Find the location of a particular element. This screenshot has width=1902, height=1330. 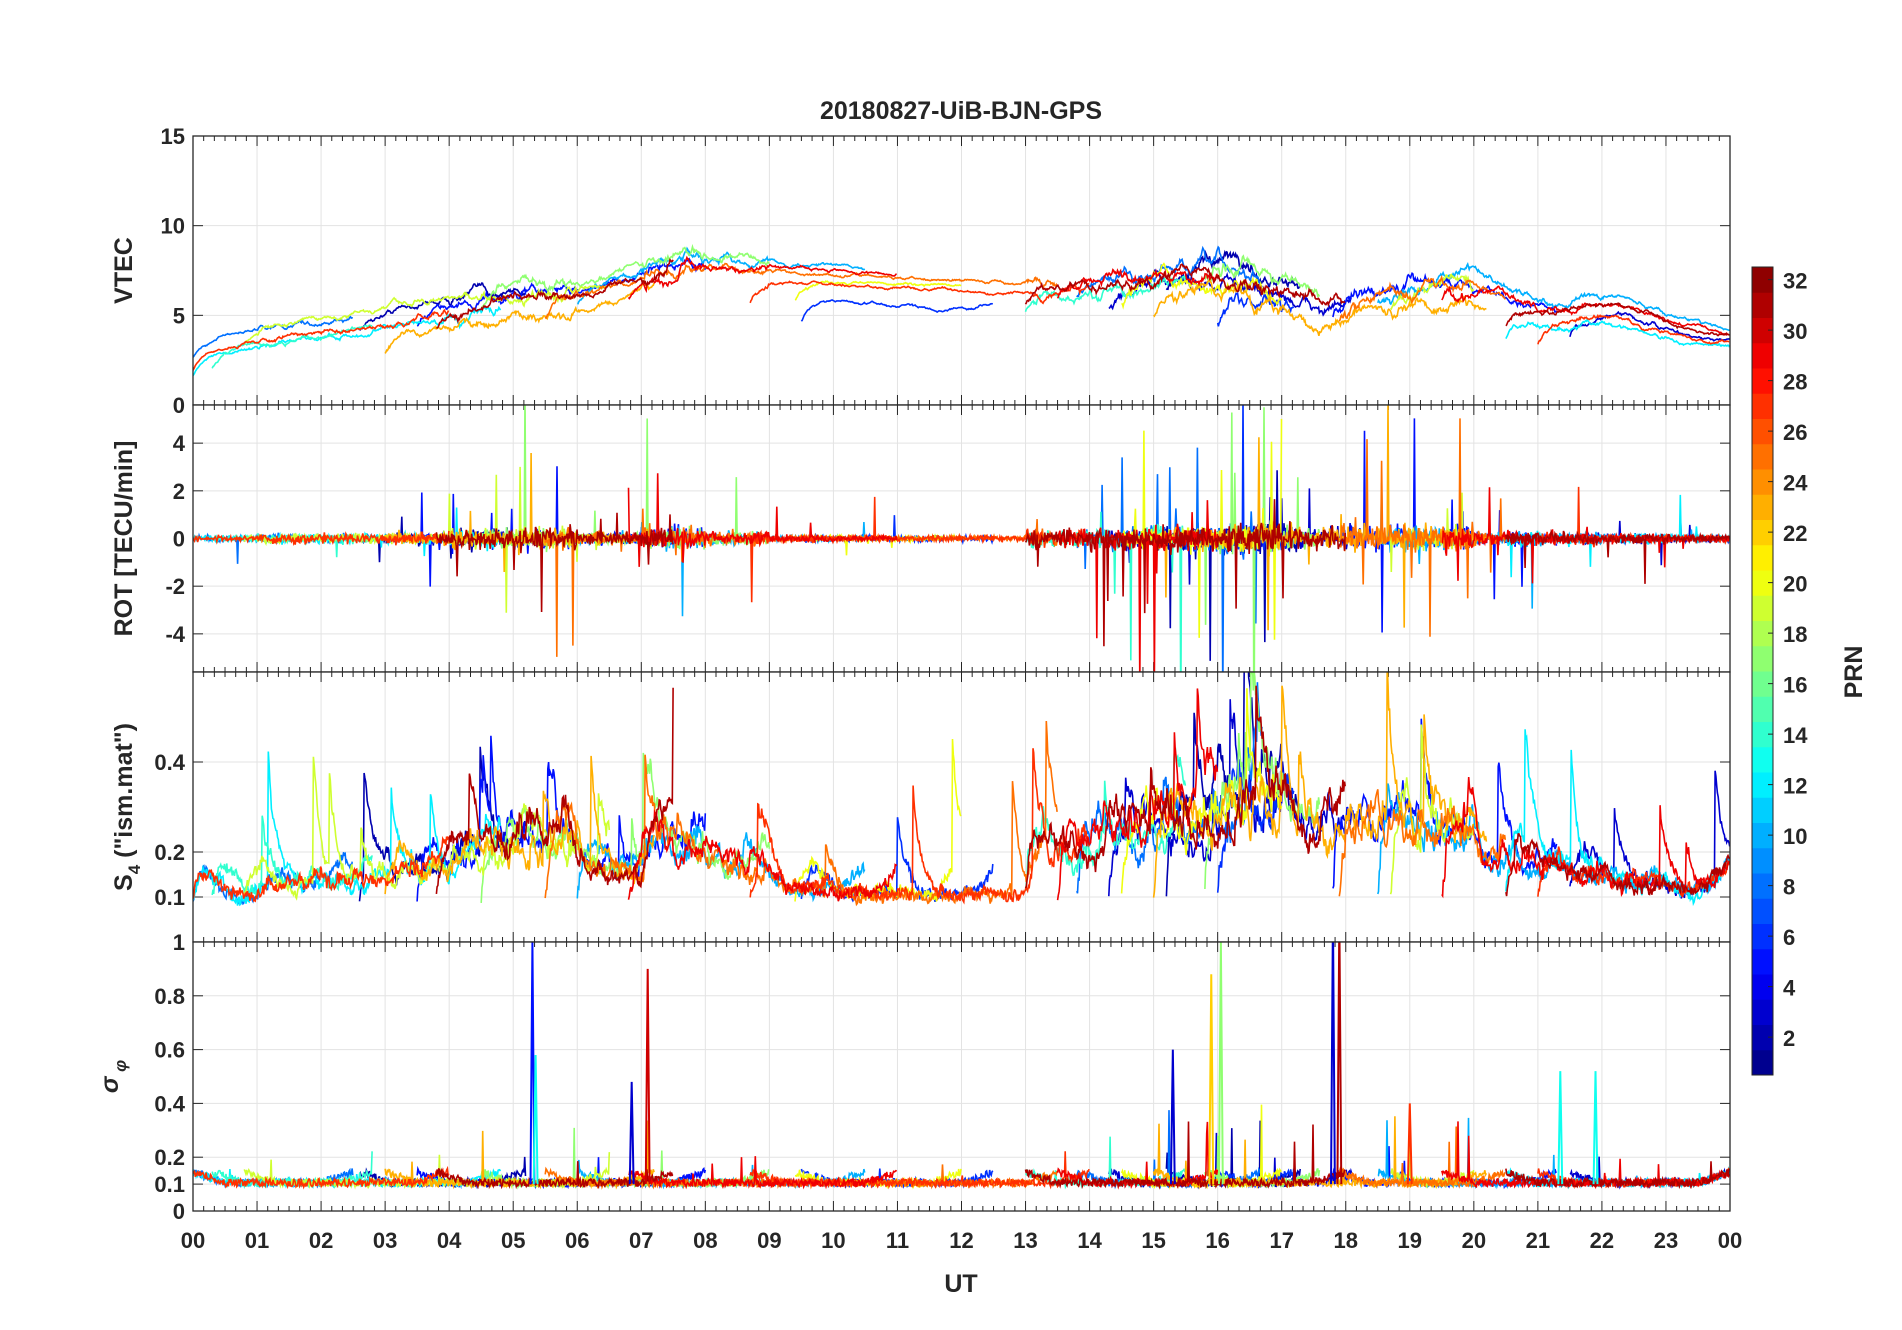

colorbar-tick-label: 10 is located at coordinates (1795, 836).